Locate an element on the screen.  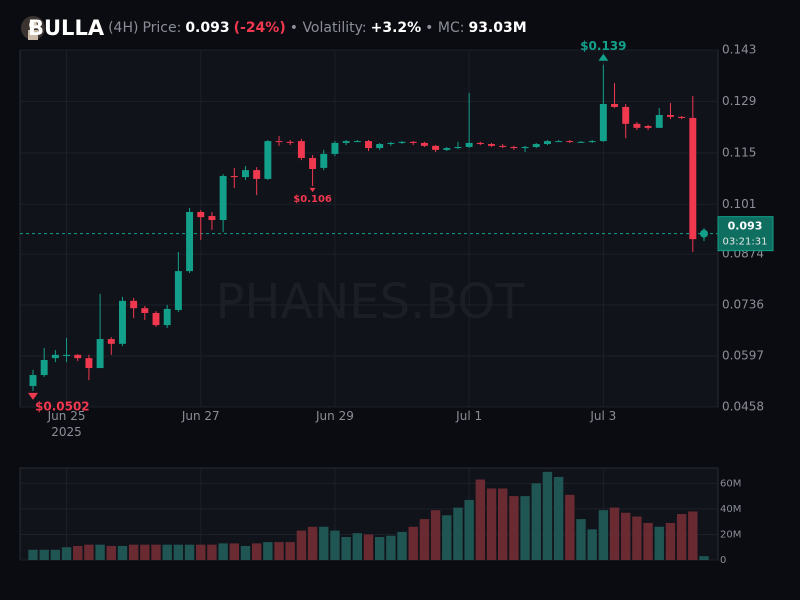
token-name: BULLA is located at coordinates (66, 28).